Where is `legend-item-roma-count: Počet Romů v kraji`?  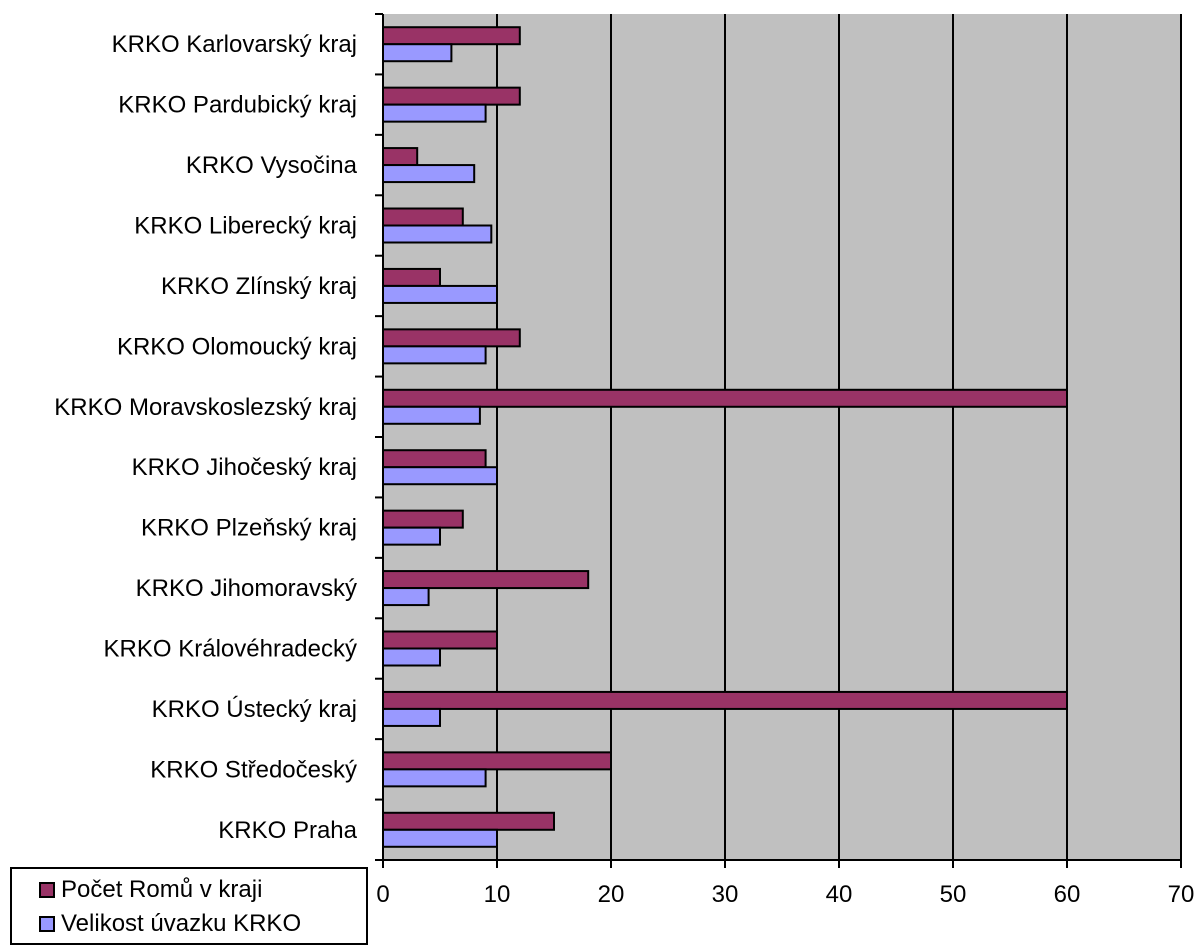 legend-item-roma-count: Počet Romů v kraji is located at coordinates (150, 890).